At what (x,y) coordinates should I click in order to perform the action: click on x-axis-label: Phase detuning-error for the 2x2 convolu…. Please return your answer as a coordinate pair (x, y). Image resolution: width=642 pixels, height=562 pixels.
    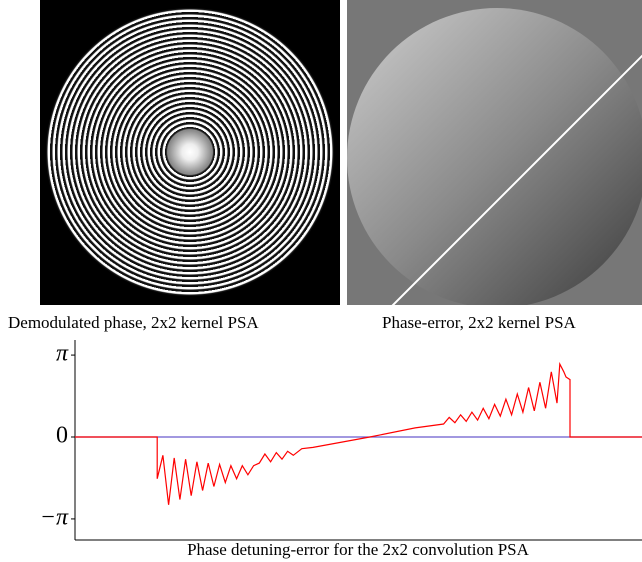
    Looking at the image, I should click on (358, 549).